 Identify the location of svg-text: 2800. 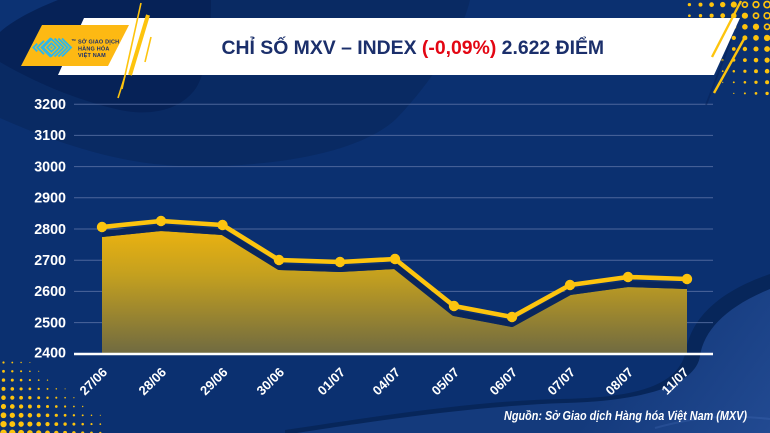
(50, 230).